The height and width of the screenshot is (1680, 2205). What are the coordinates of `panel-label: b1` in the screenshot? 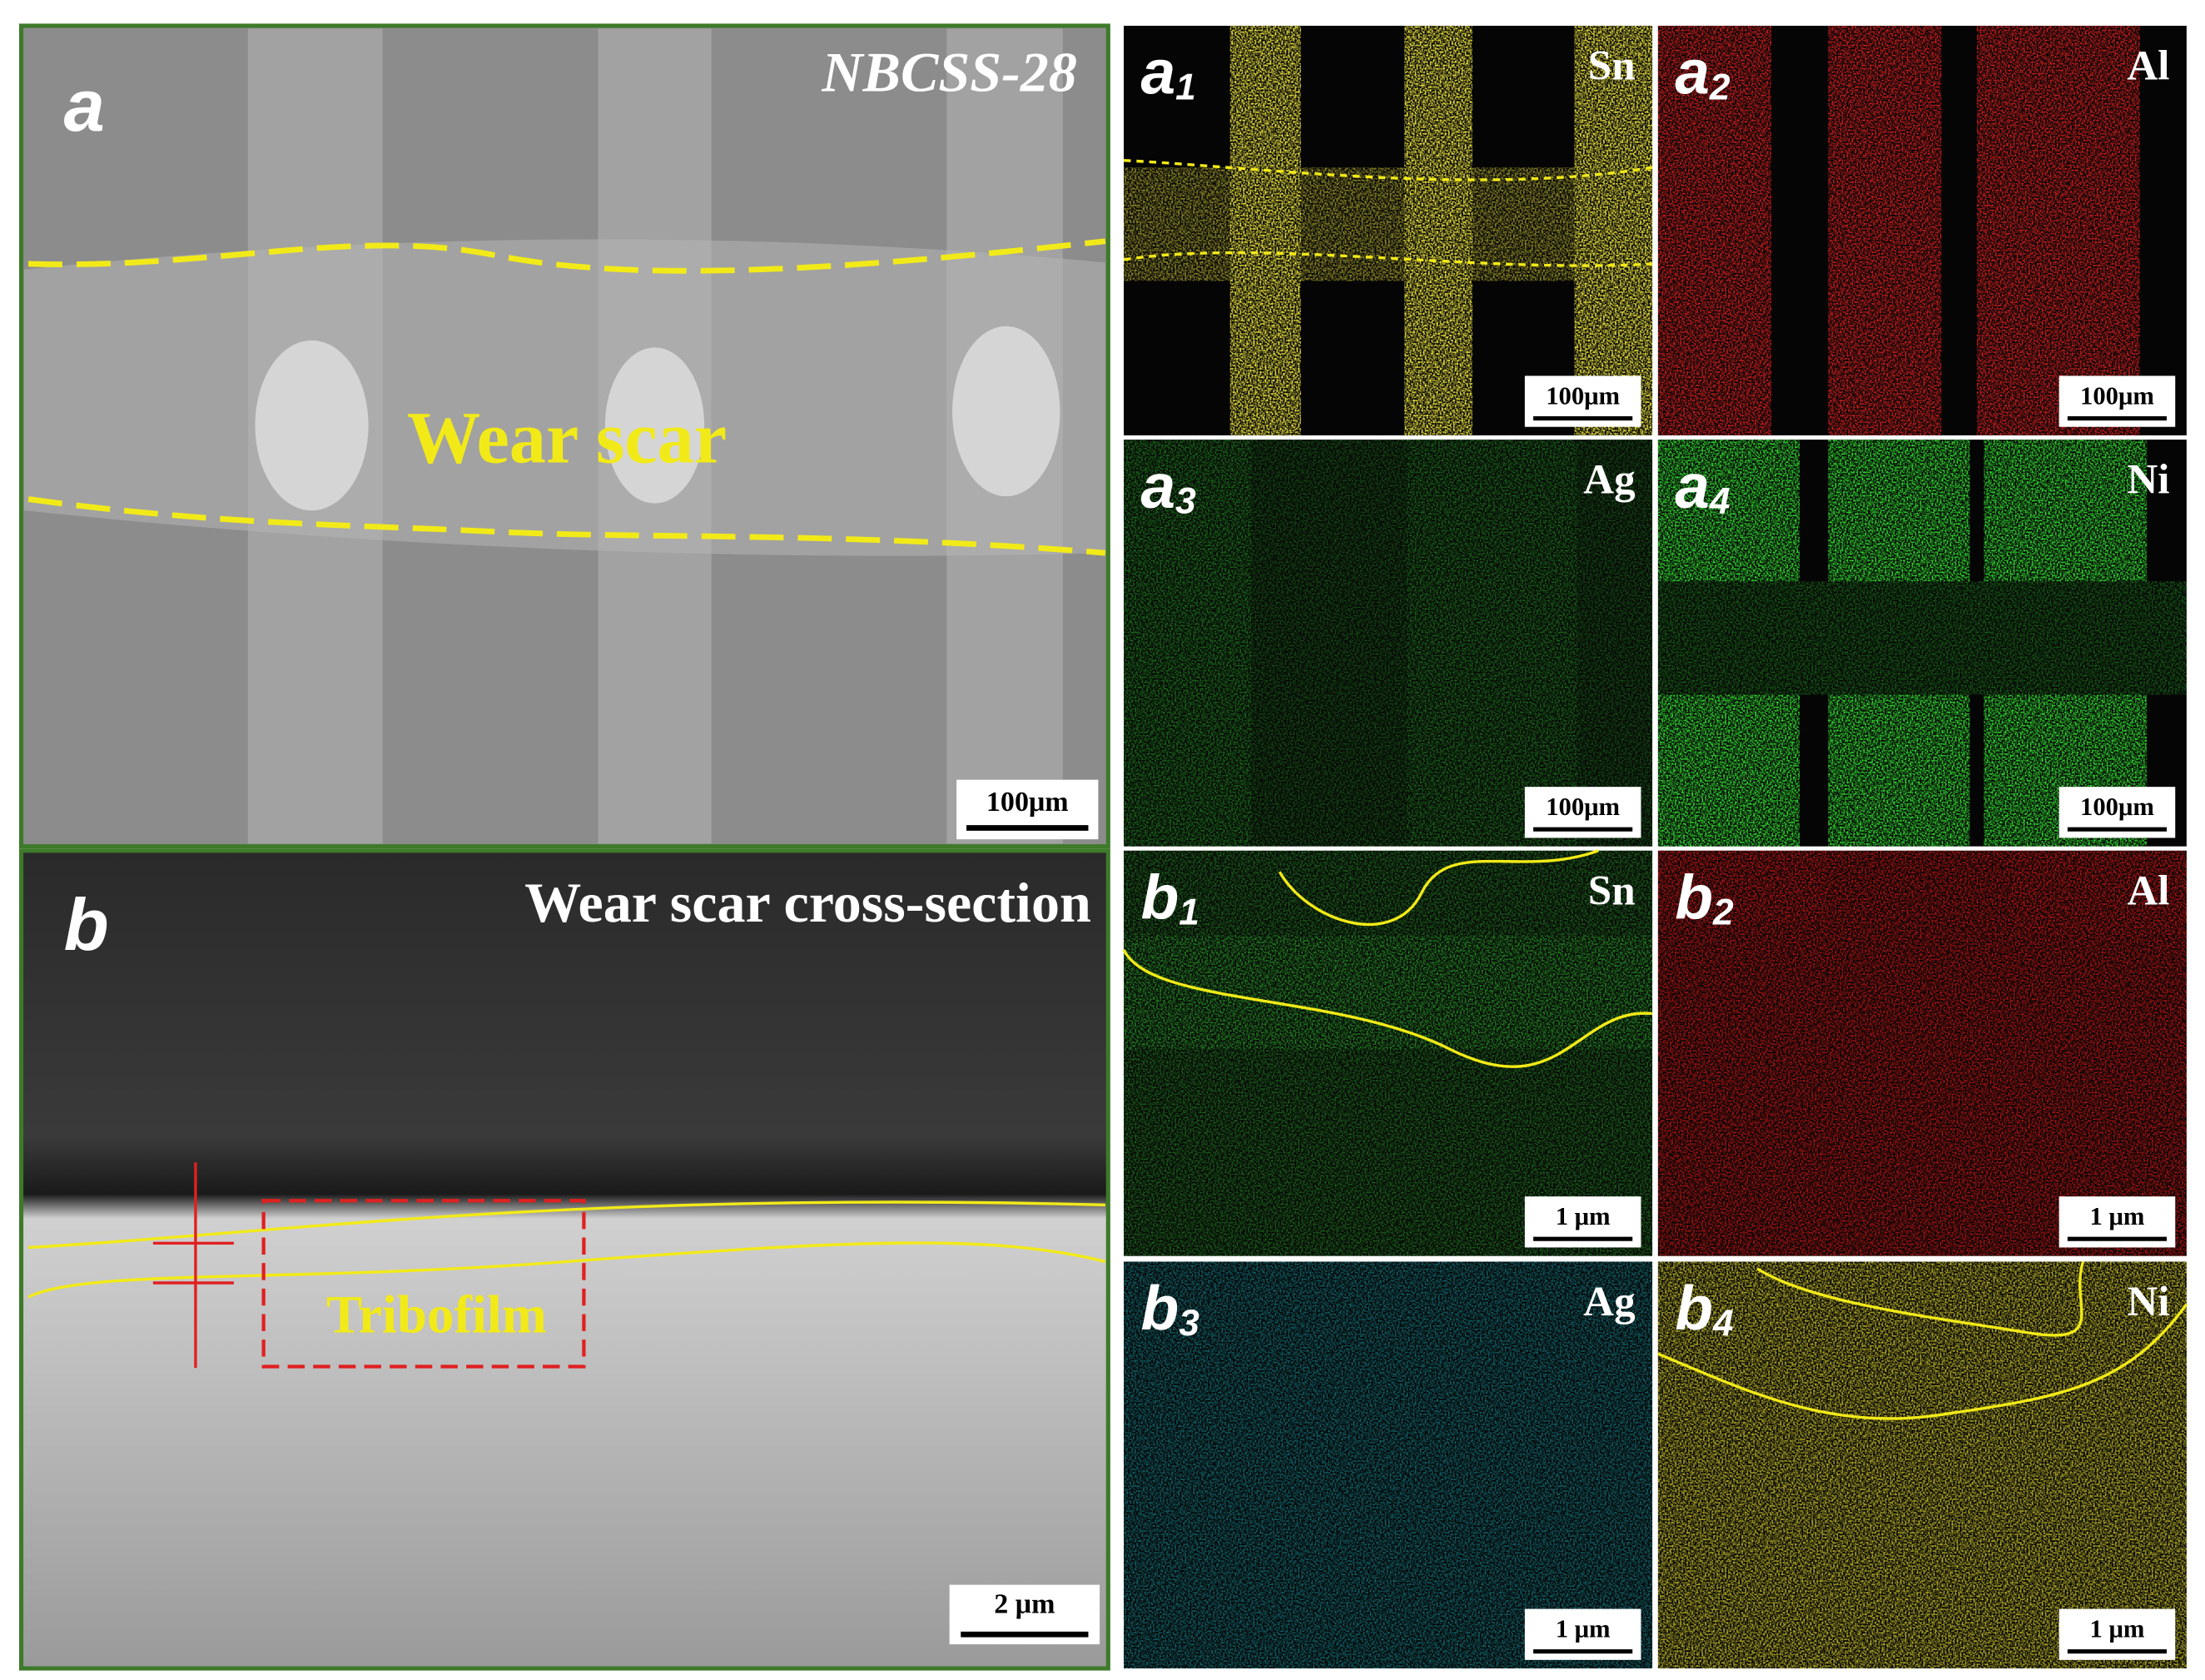 It's located at (1170, 897).